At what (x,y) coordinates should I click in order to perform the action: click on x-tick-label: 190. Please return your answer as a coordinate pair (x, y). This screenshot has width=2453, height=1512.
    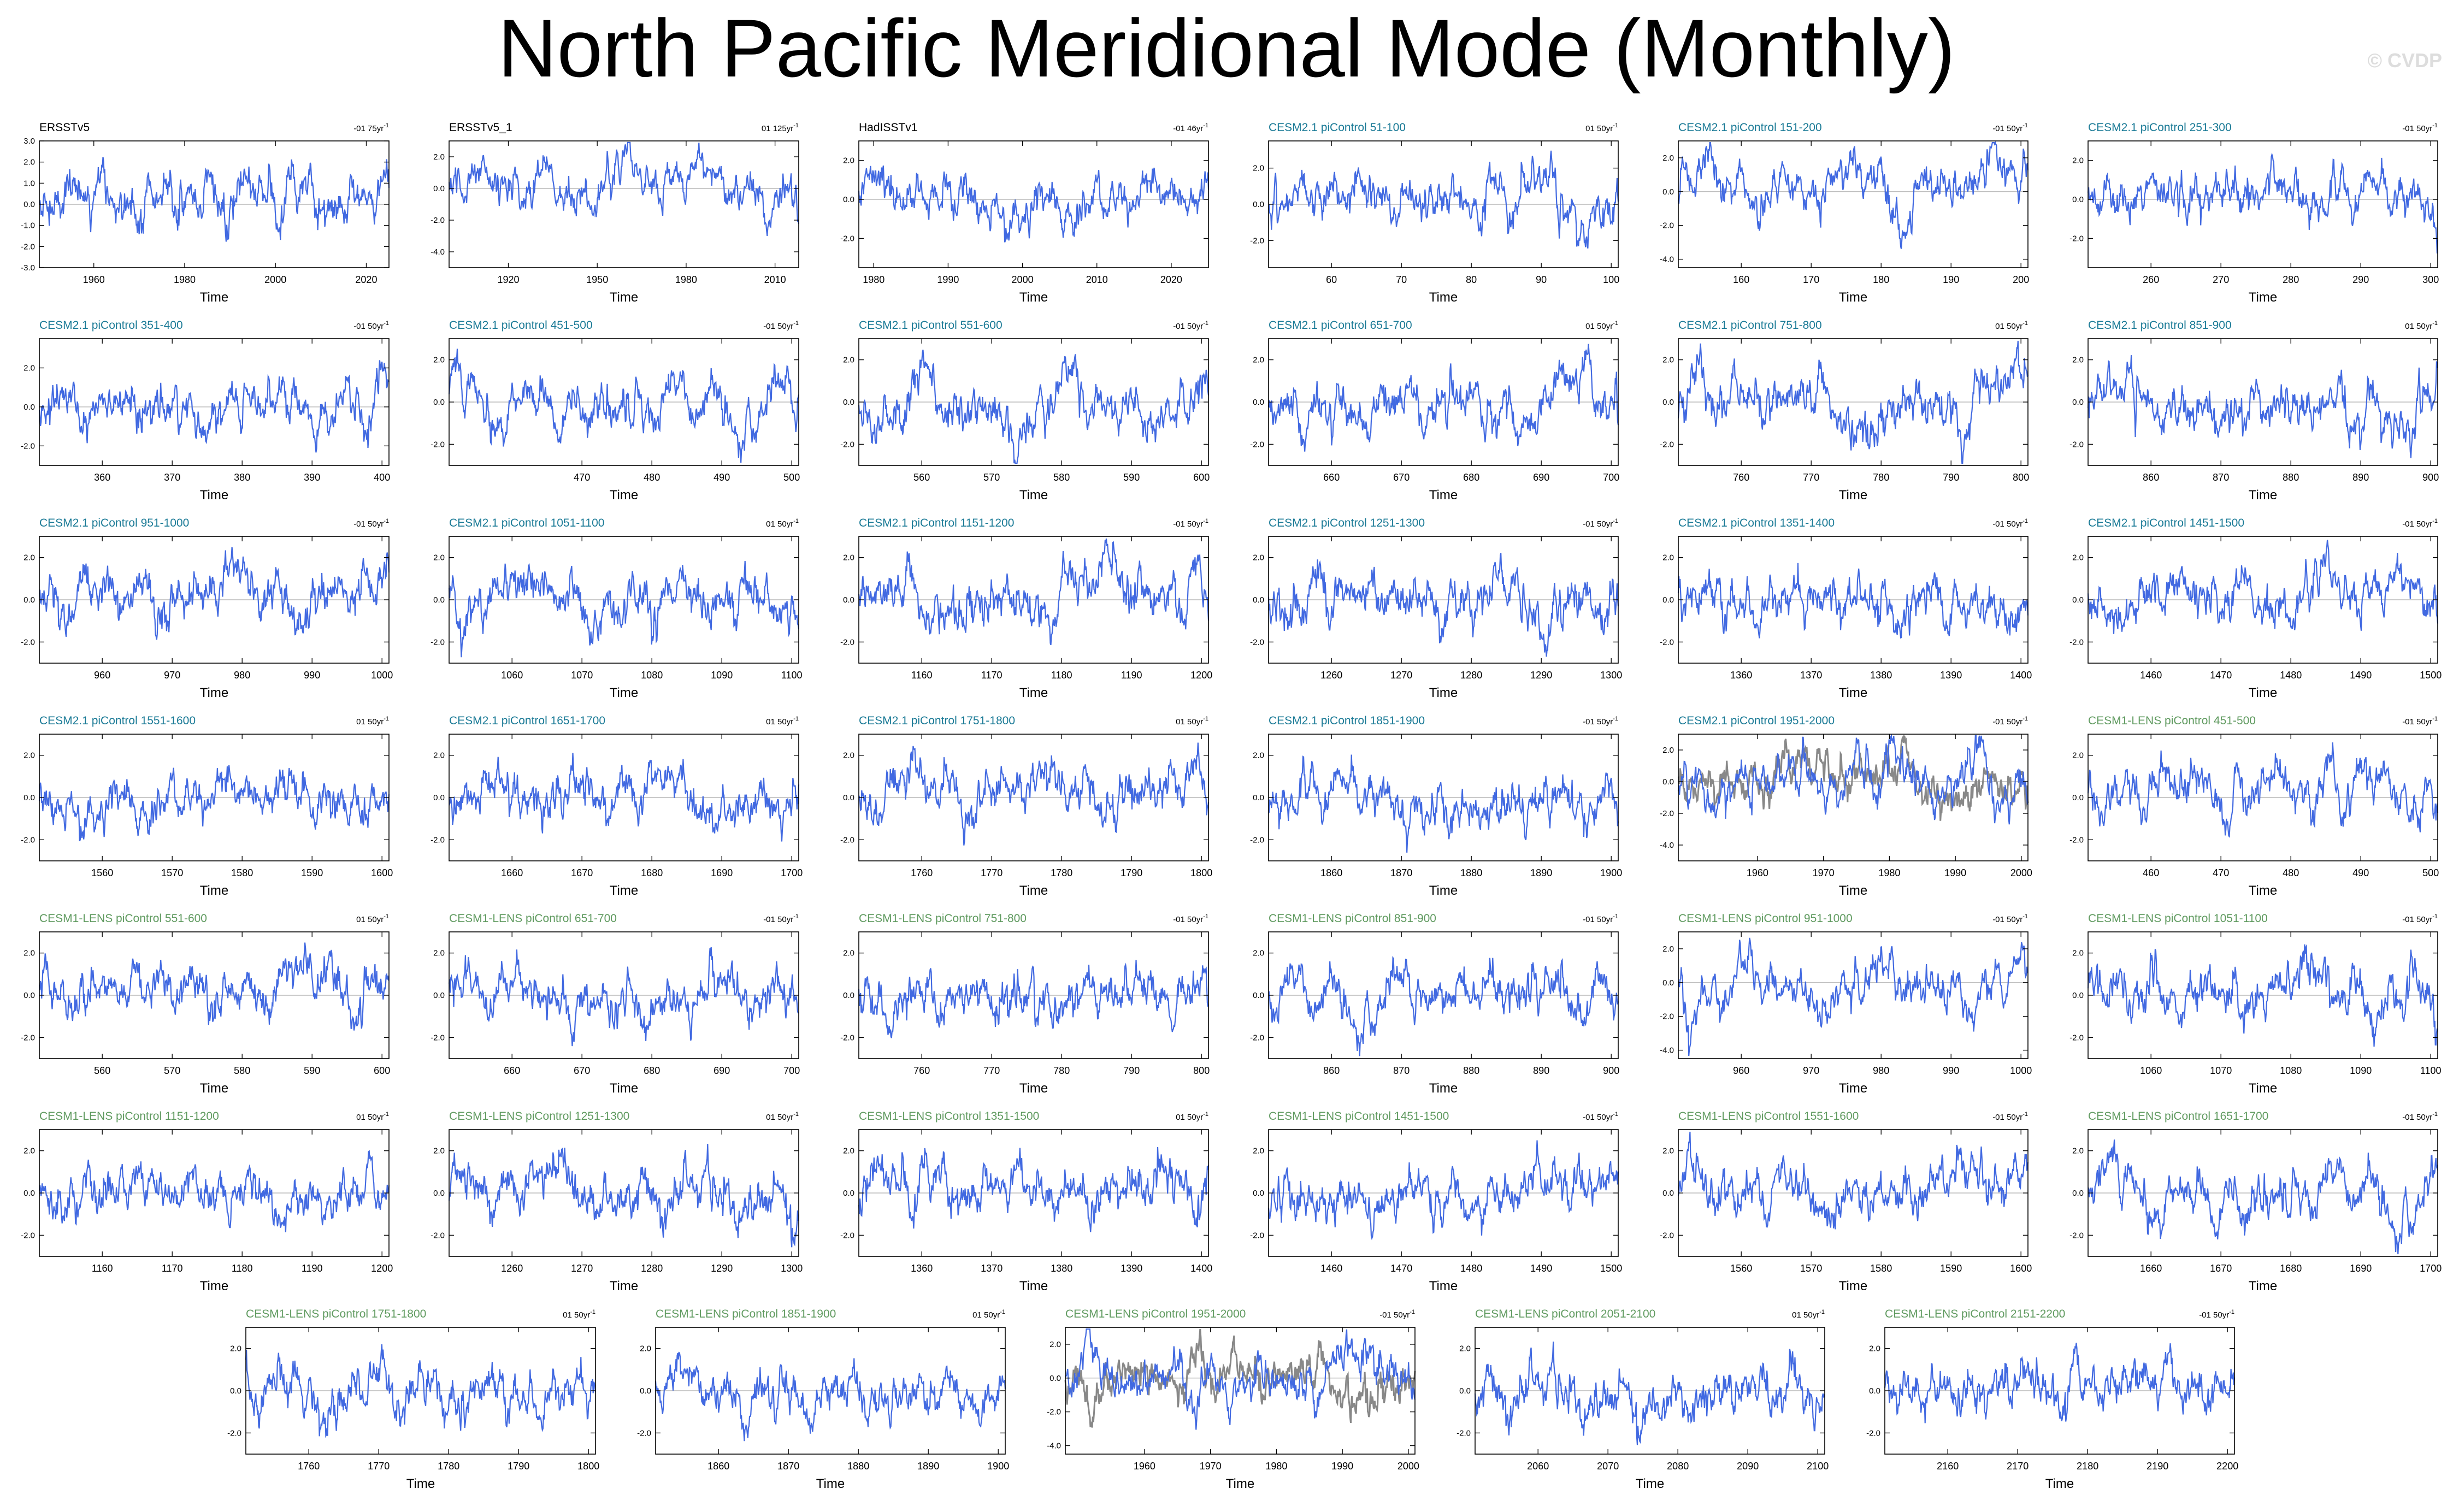
    Looking at the image, I should click on (1951, 279).